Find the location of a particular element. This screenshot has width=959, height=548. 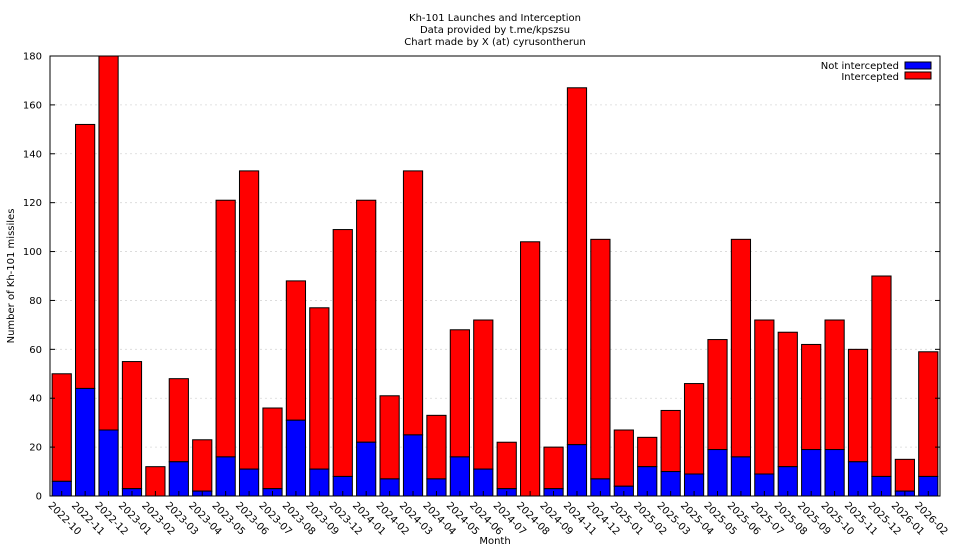

legend: Not intercepted Intercepted is located at coordinates (876, 72).